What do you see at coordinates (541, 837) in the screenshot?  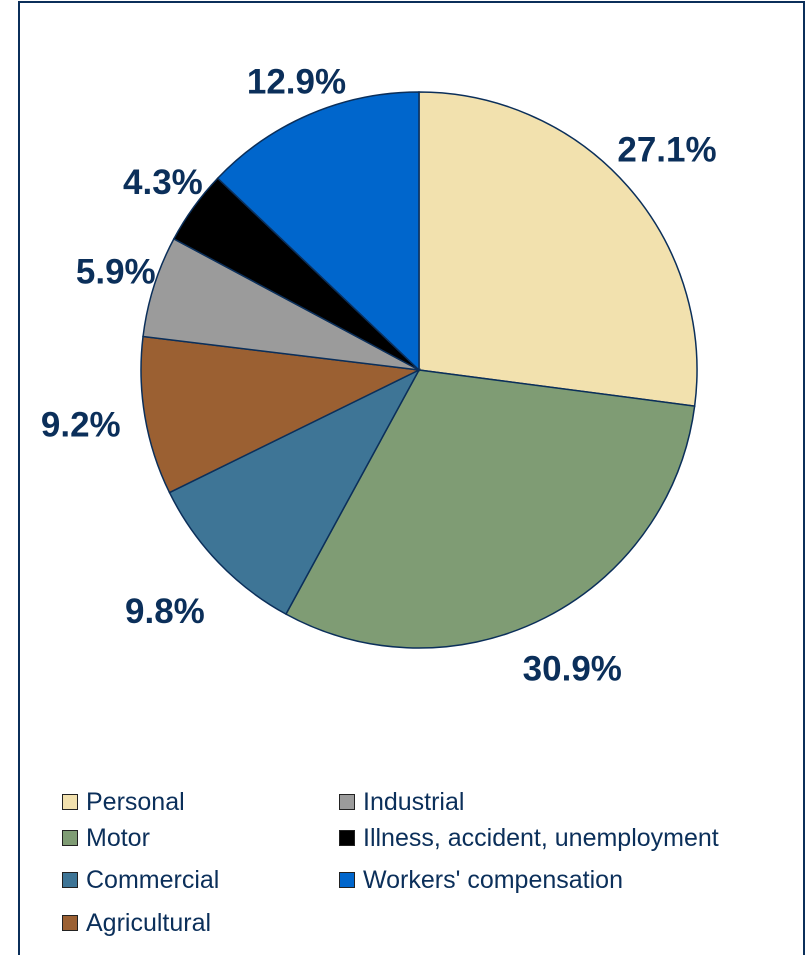 I see `legend-label-illness: Illness, accident, unemployment` at bounding box center [541, 837].